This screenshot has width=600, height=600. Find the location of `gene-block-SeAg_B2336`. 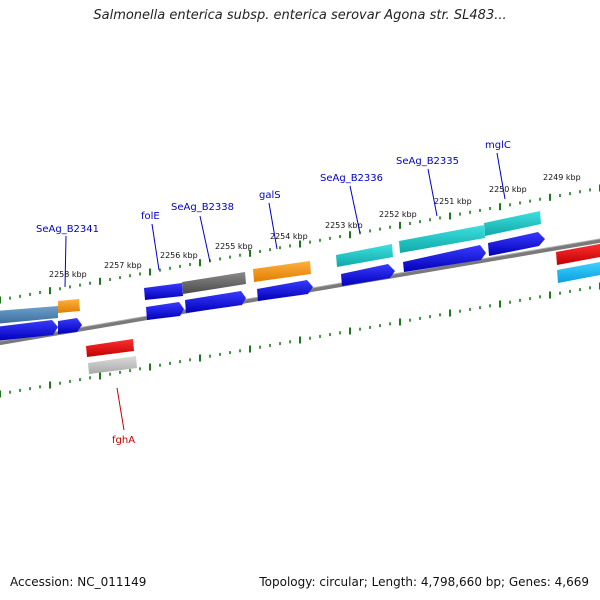

gene-block-SeAg_B2336 is located at coordinates (364, 255).